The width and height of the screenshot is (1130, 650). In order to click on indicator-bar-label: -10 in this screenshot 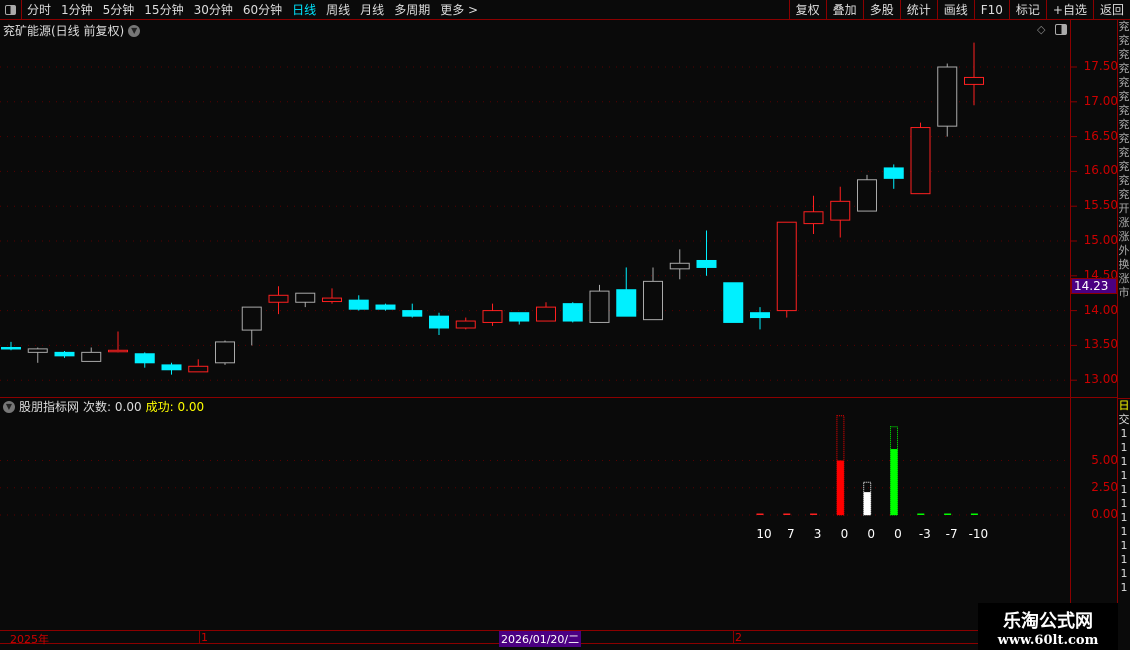, I will do `click(978, 534)`.